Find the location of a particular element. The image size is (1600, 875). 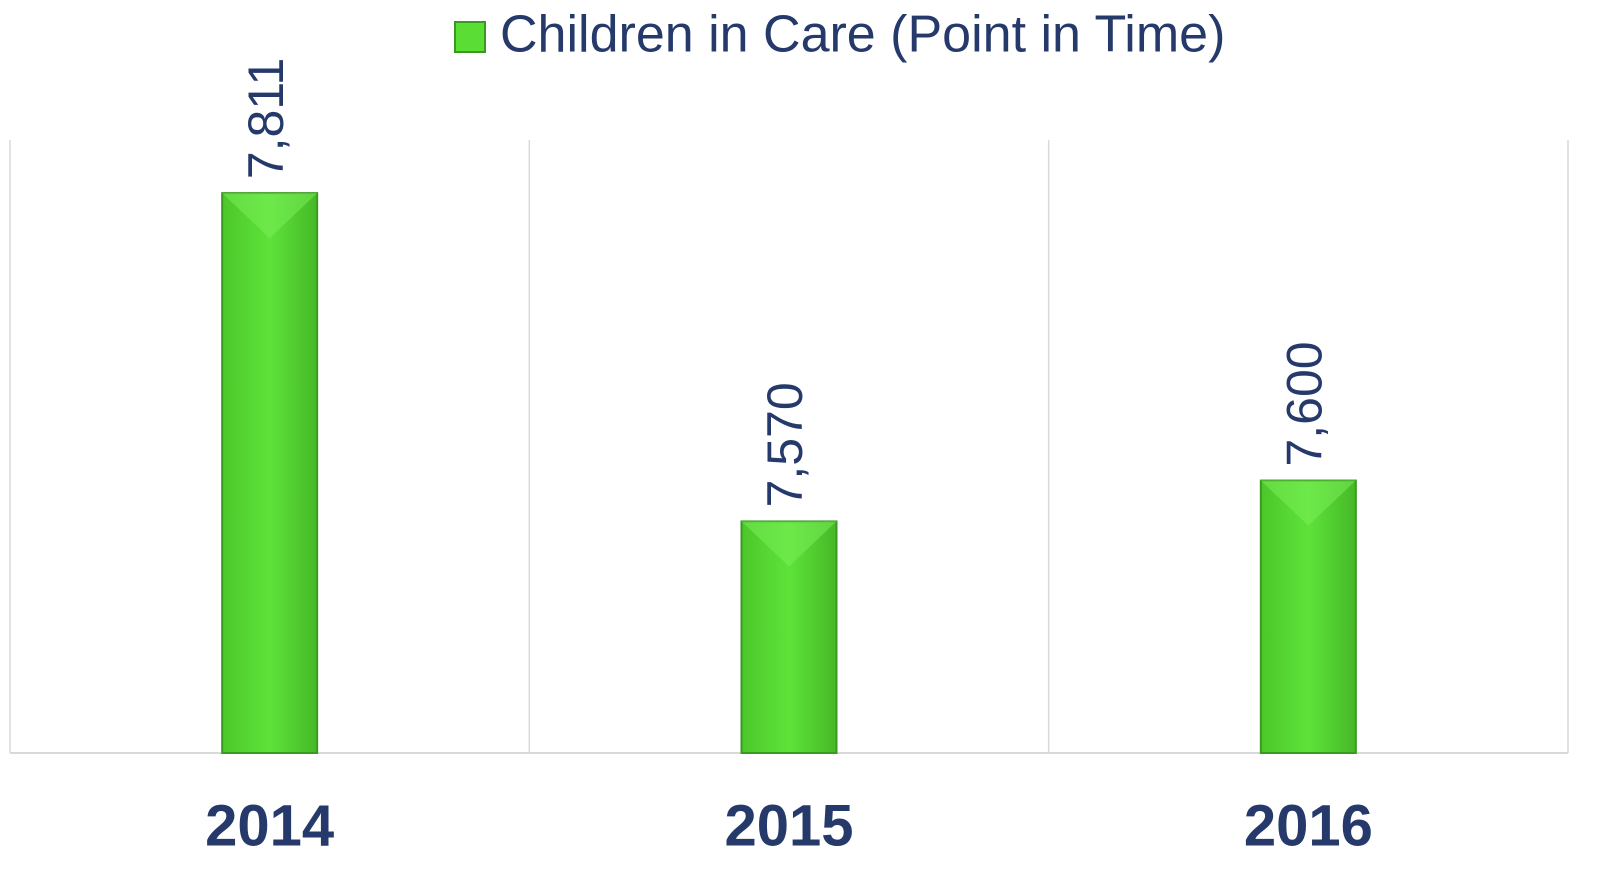

legend-swatch is located at coordinates (470, 37).